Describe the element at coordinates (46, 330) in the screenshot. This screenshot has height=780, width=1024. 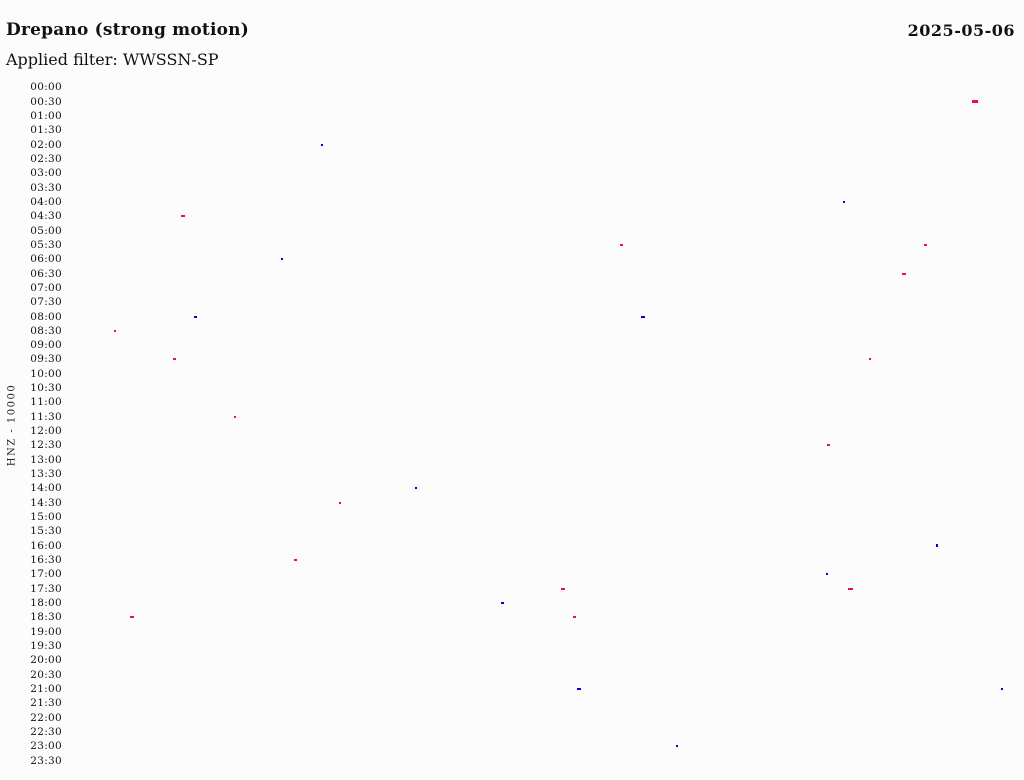
I see `time-row-label: 08:30` at that location.